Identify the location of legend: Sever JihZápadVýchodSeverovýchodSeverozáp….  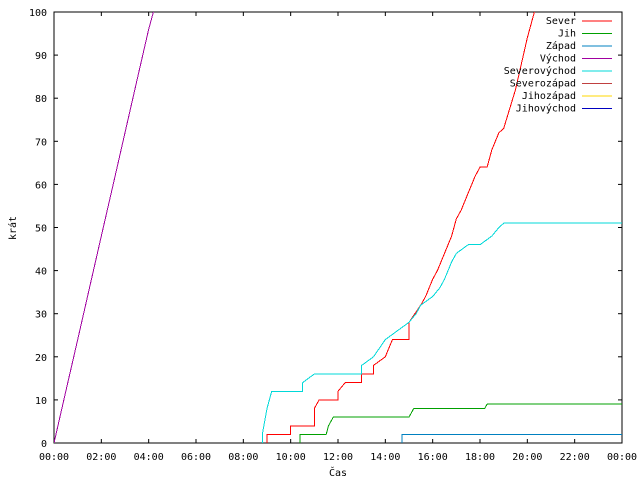
(558, 65).